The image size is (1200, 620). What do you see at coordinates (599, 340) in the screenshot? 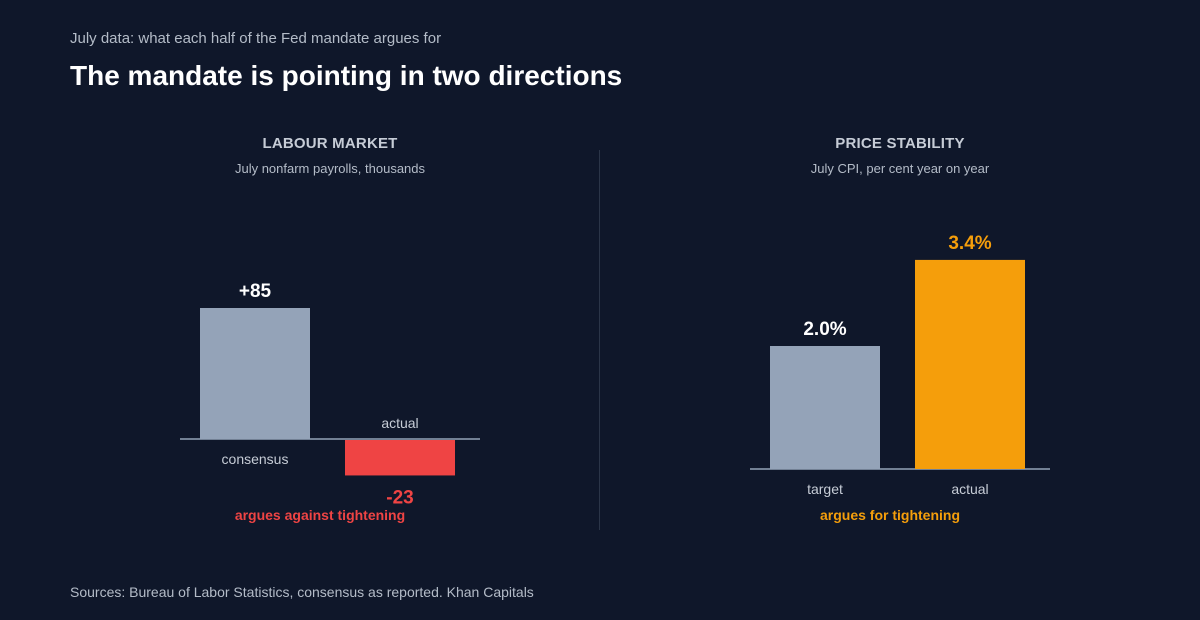
I see `panel-divider` at bounding box center [599, 340].